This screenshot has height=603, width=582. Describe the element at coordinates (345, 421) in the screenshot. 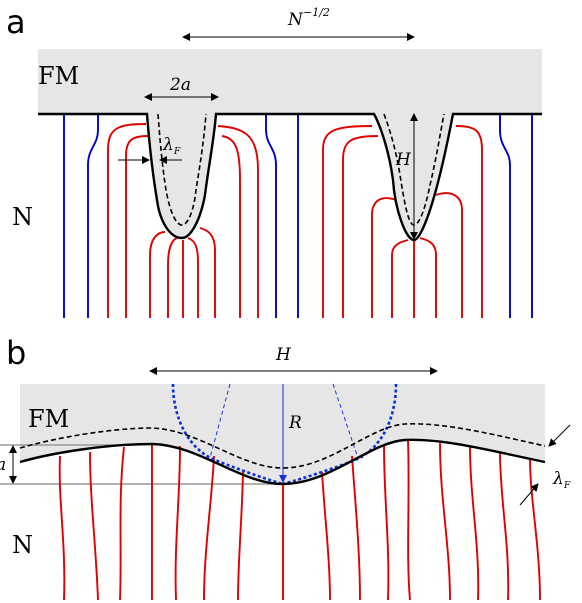

I see `radius-guide-right` at that location.